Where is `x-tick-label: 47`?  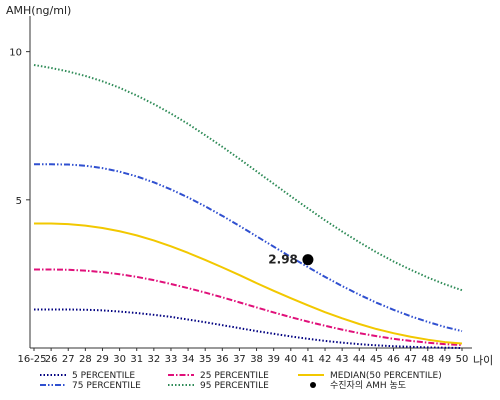
x-tick-label: 47 is located at coordinates (410, 359).